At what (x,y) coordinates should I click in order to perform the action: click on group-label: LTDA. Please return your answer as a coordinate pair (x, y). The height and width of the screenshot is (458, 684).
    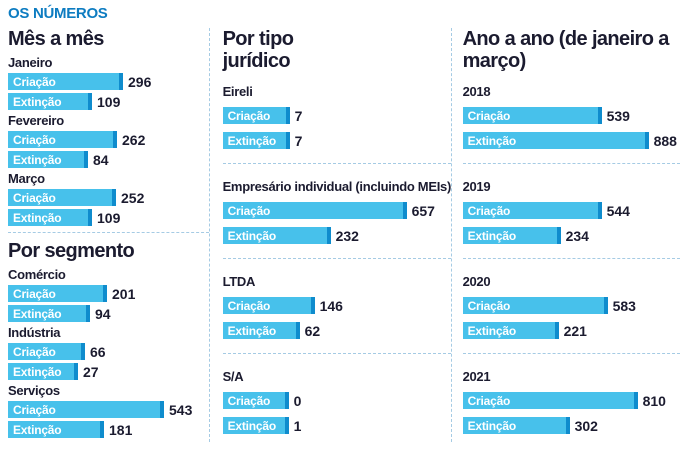
    Looking at the image, I should click on (239, 281).